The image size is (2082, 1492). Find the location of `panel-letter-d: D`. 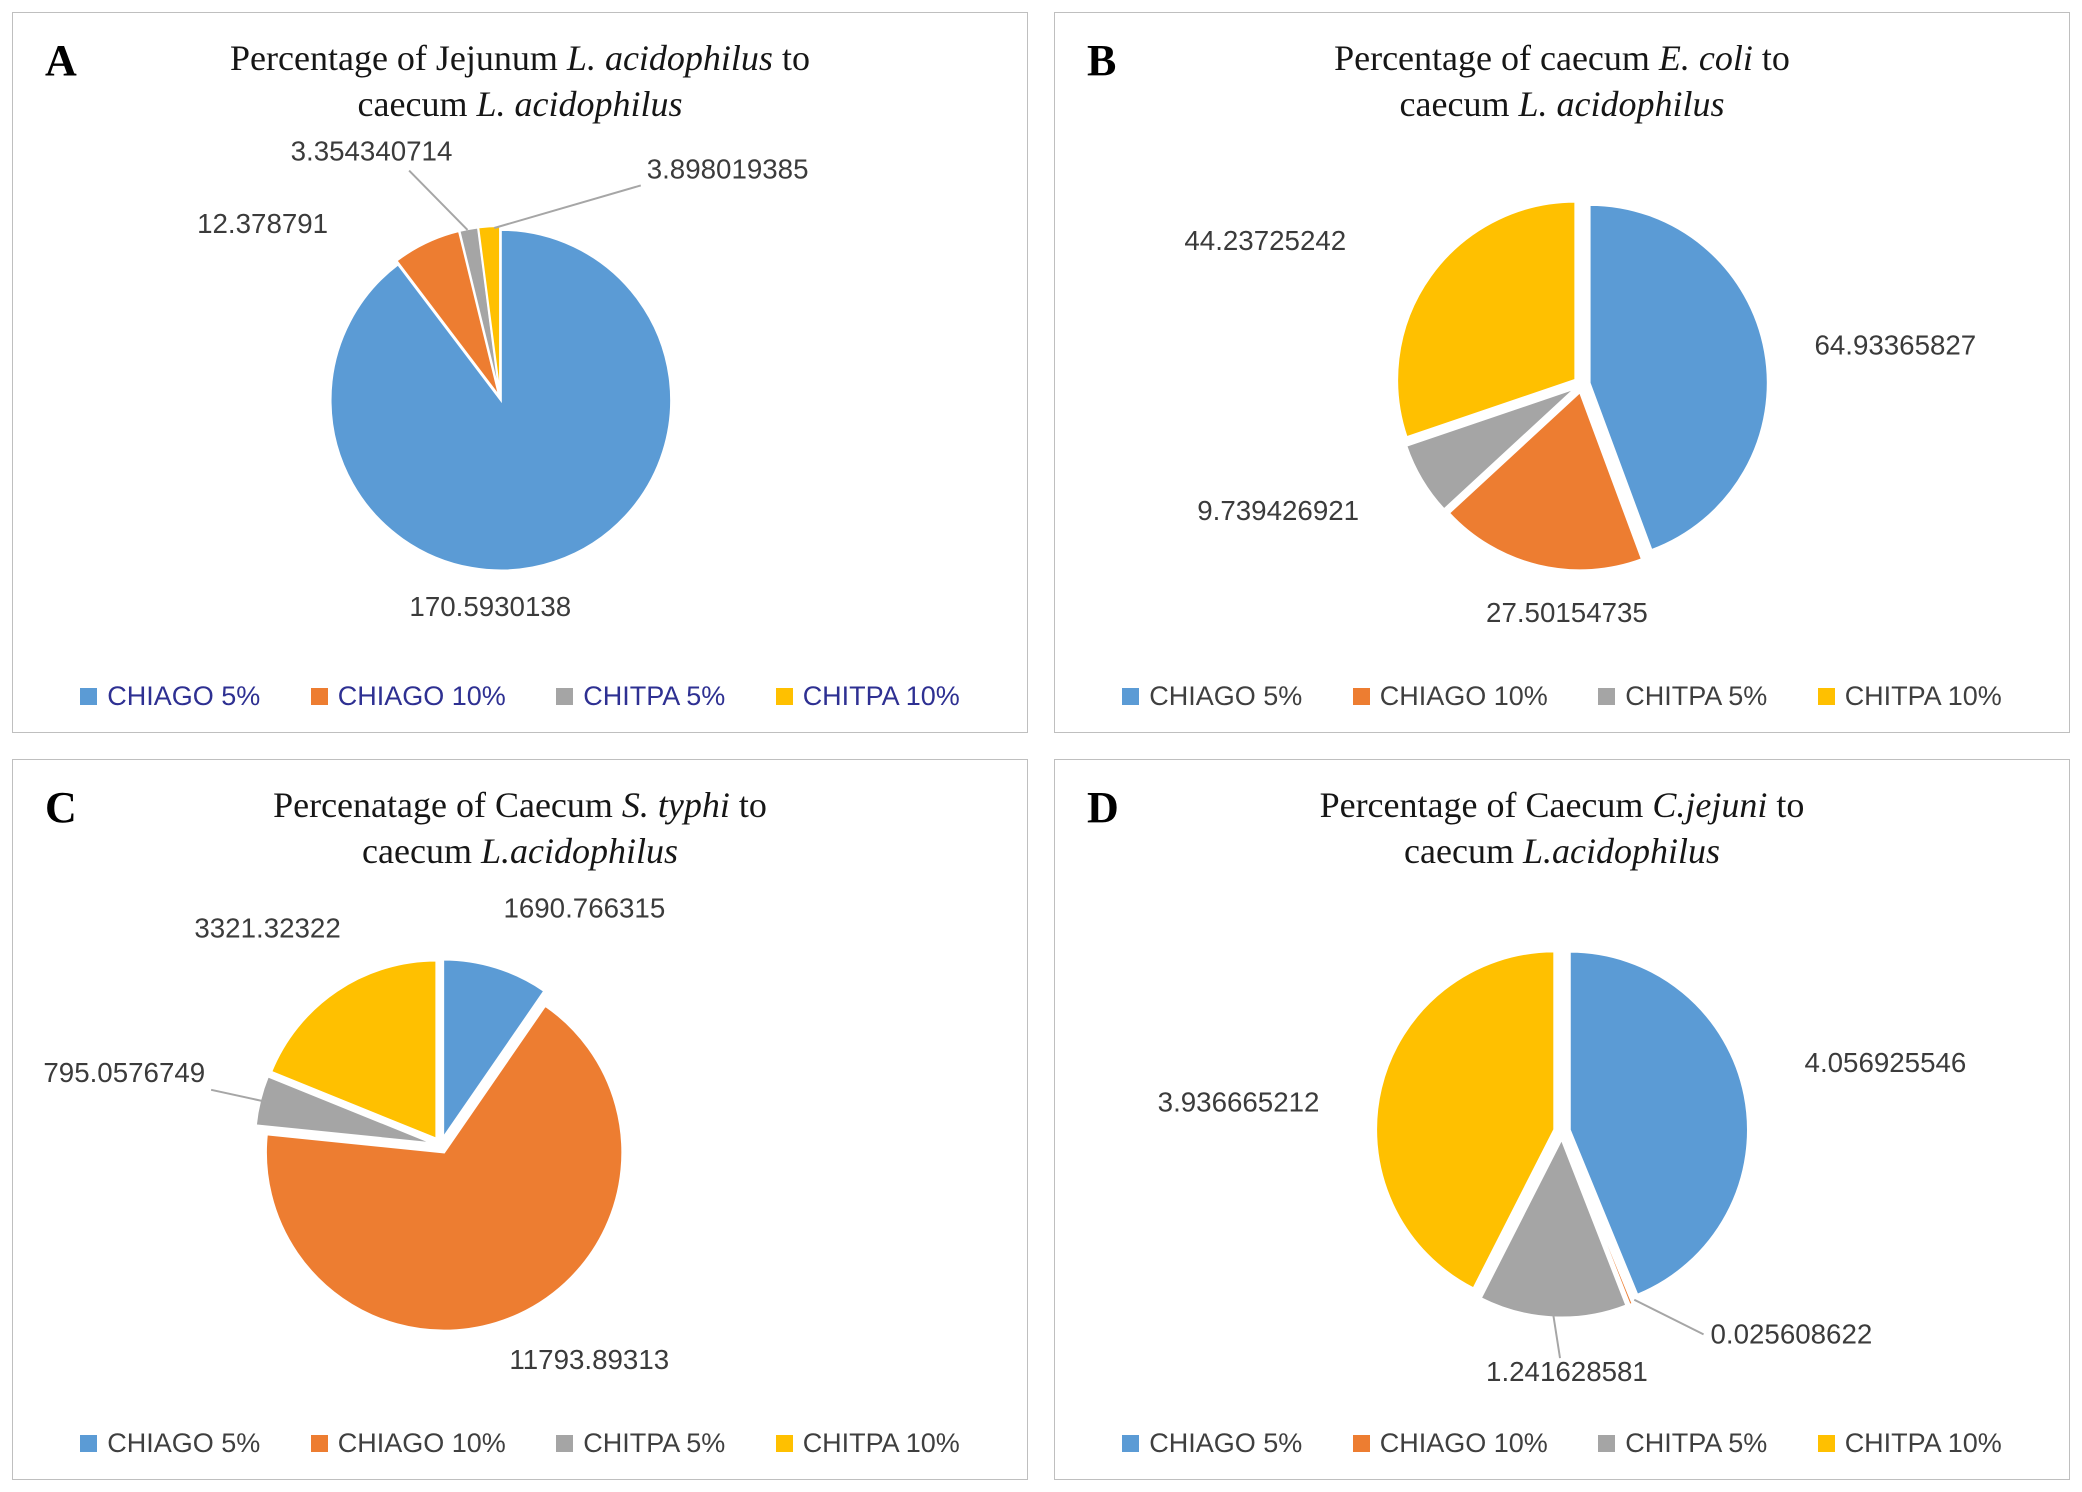

panel-letter-d: D is located at coordinates (1103, 807).